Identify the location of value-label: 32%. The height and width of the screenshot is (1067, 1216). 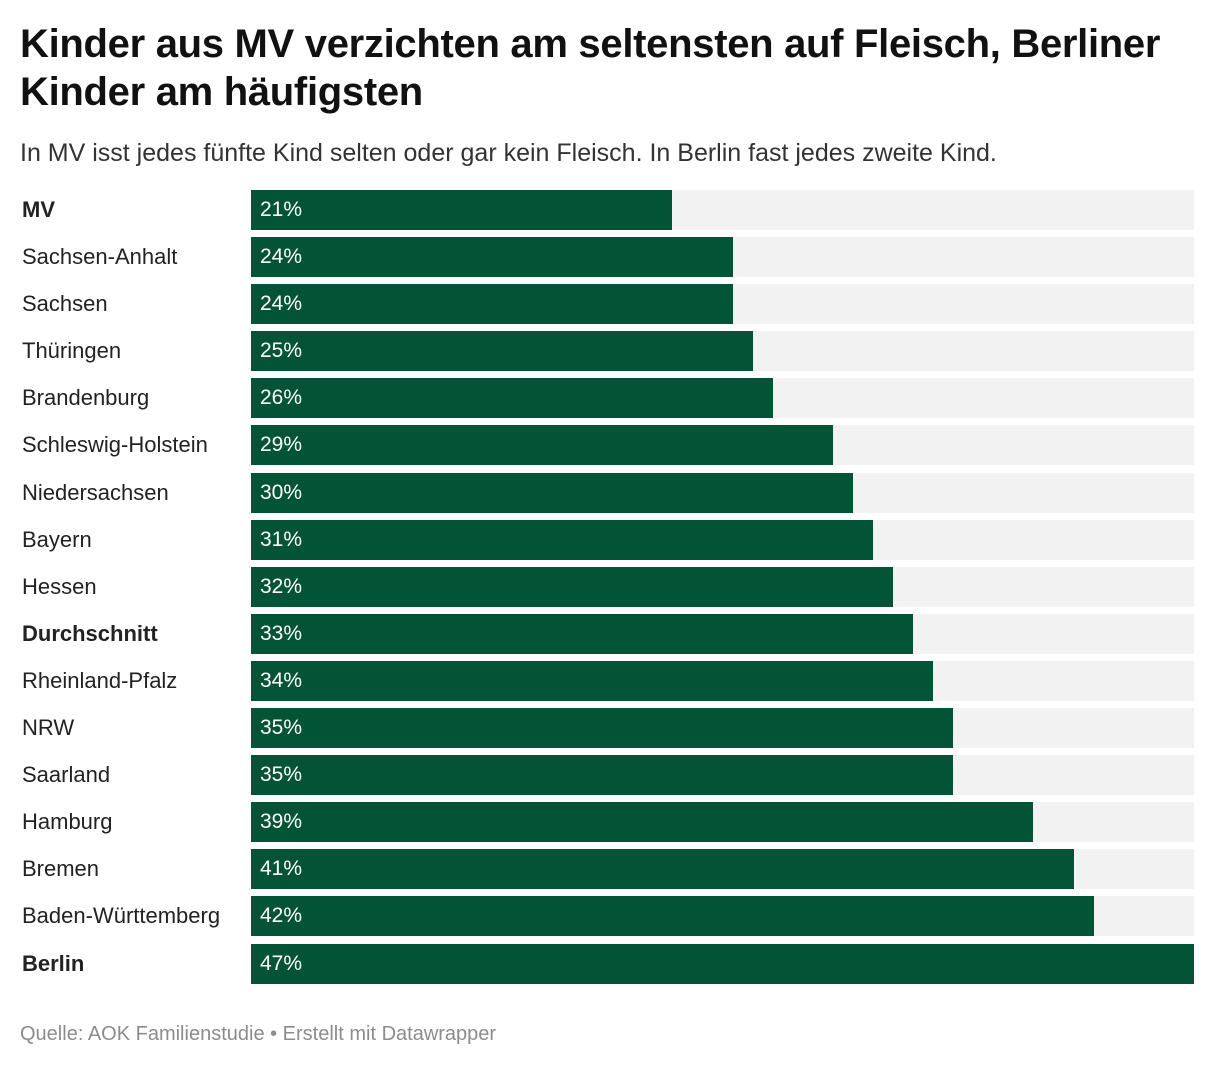
(281, 586).